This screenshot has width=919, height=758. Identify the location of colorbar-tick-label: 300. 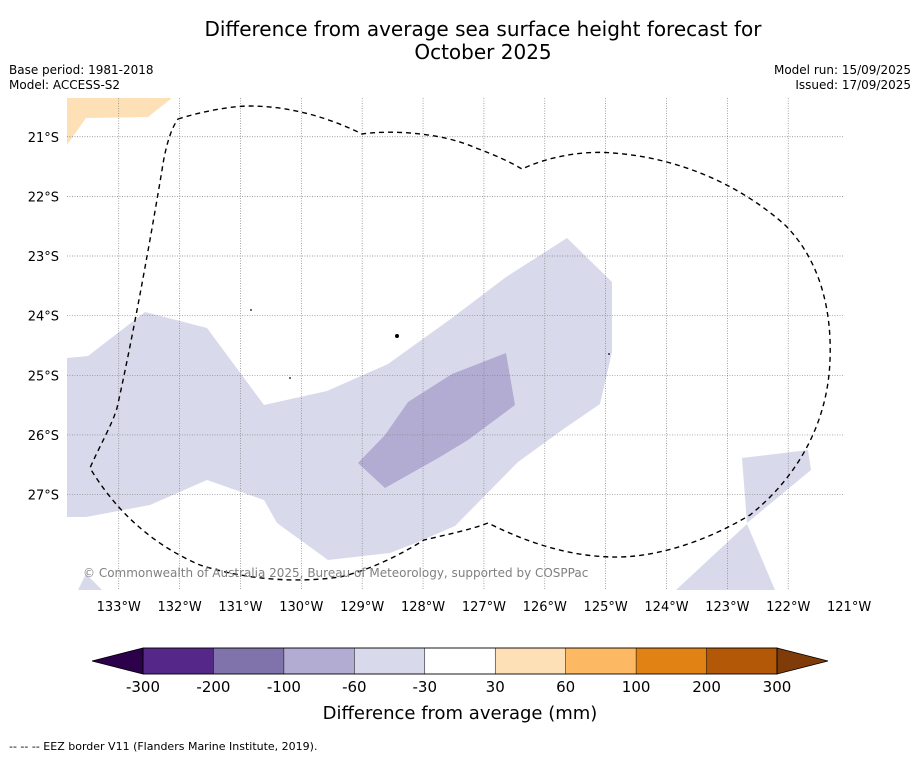
(777, 687).